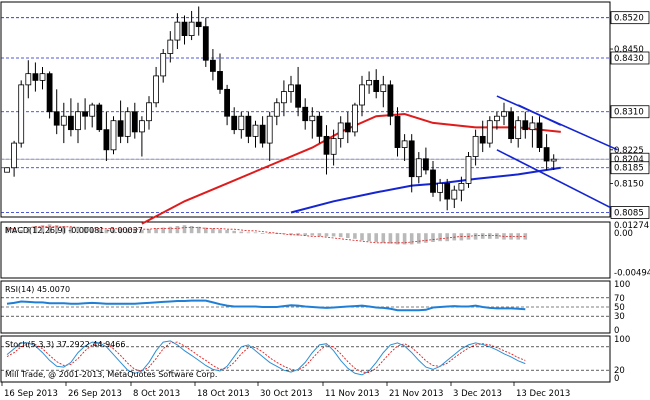 The image size is (650, 400). Describe the element at coordinates (629, 50) in the screenshot. I see `price-tick-label: 0.8450` at that location.